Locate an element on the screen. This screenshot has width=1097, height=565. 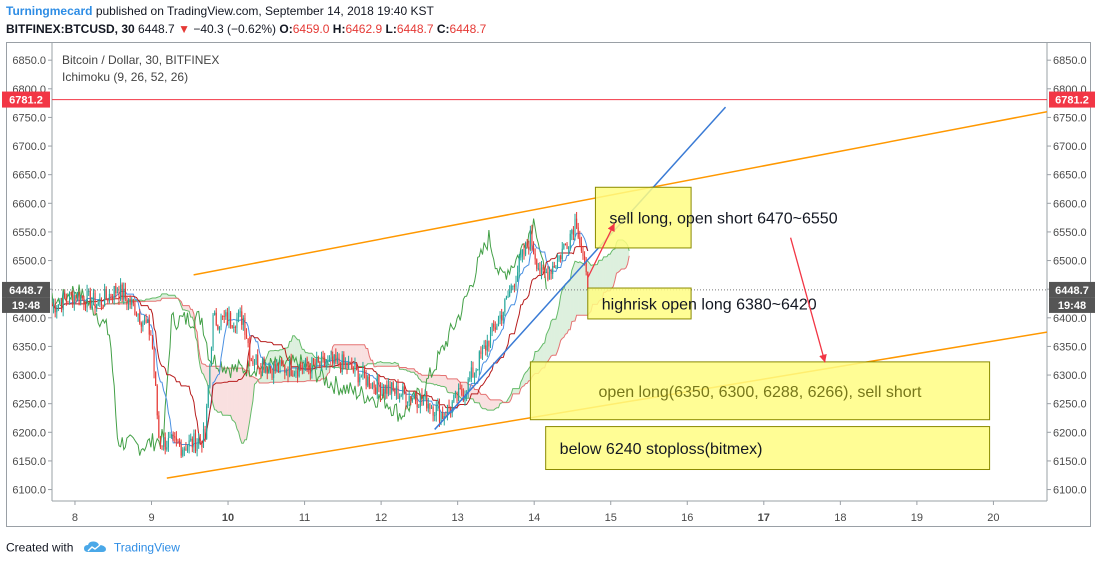
y-tick-label-right: 6300.0 is located at coordinates (1070, 376).